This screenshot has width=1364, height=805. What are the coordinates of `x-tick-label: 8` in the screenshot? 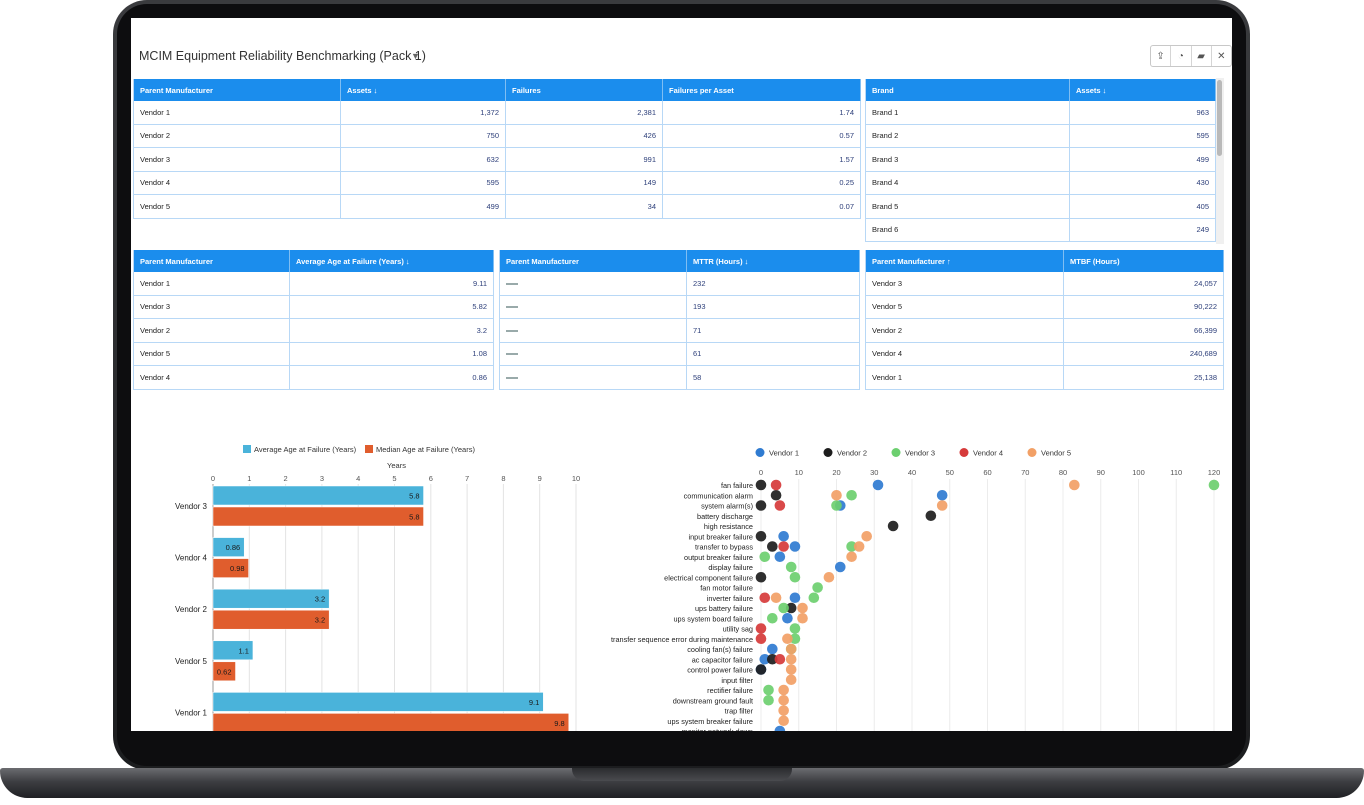 It's located at (503, 478).